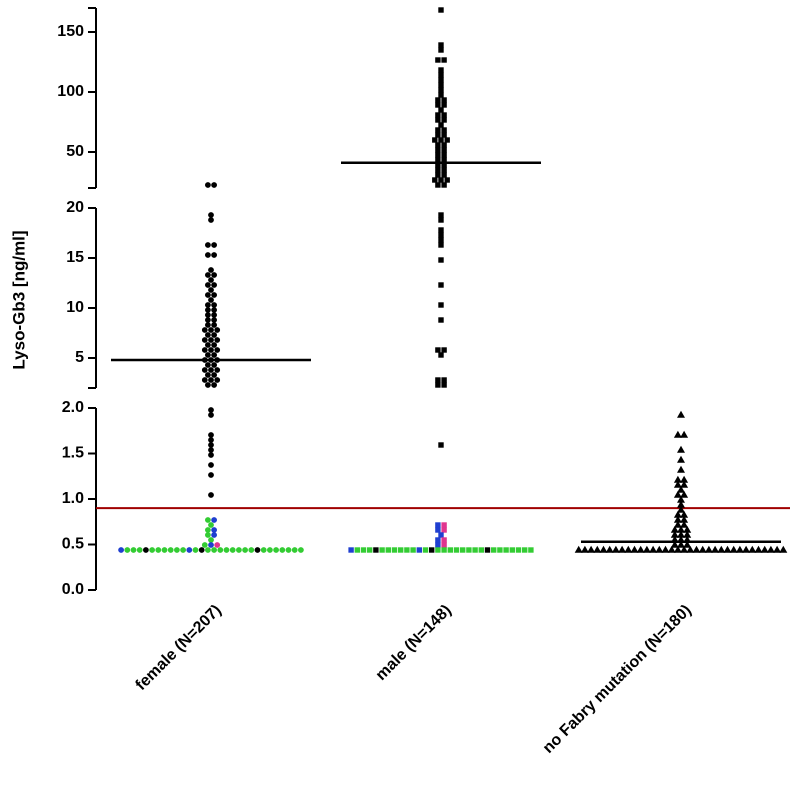 Image resolution: width=797 pixels, height=800 pixels. I want to click on y-tick-label: 5, so click(79, 357).